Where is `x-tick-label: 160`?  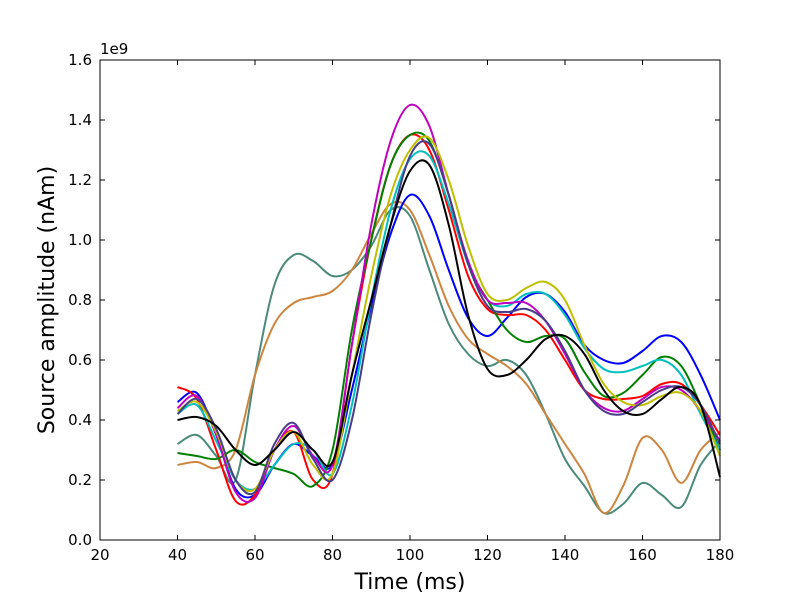 x-tick-label: 160 is located at coordinates (642, 555).